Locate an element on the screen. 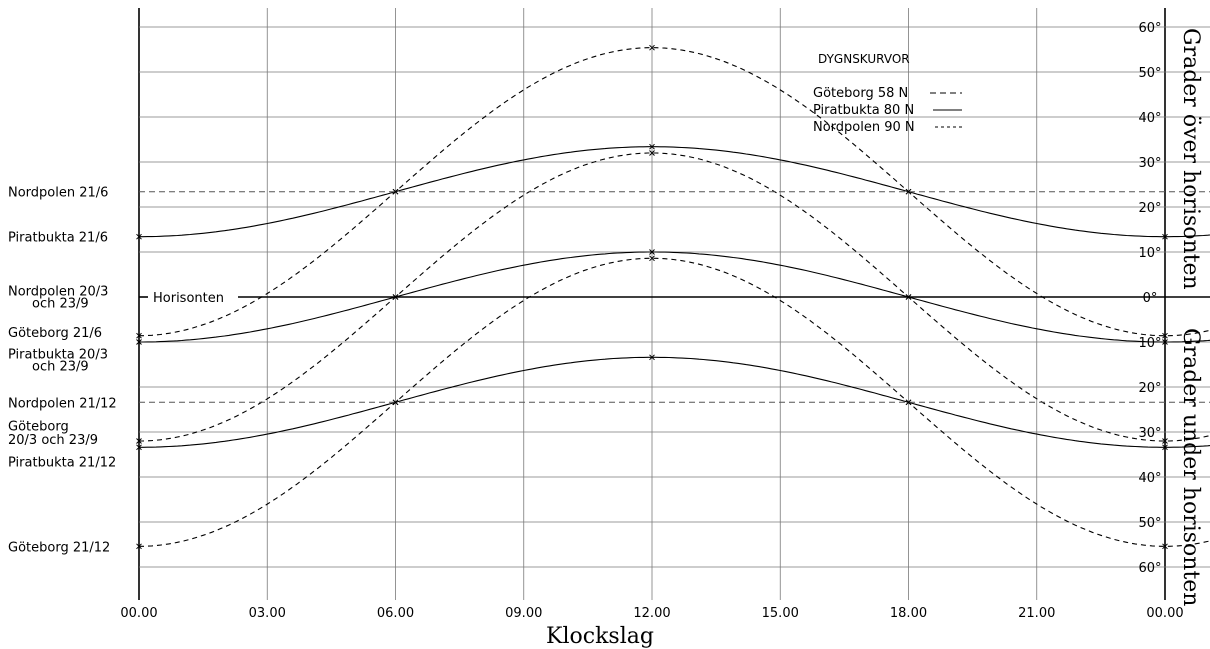  x-tick-label: 03.00 is located at coordinates (267, 613).